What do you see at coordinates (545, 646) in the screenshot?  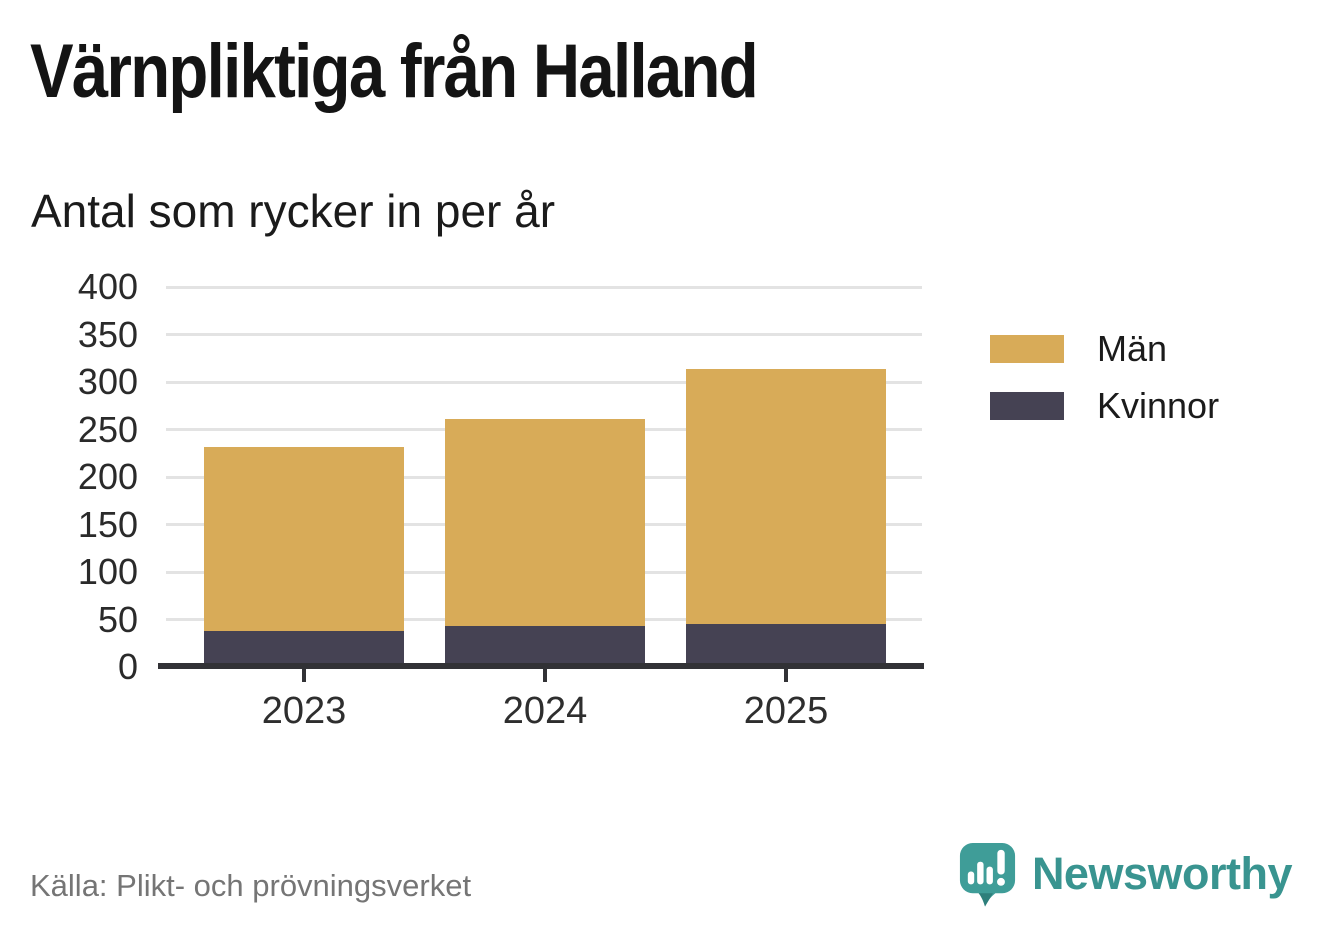 I see `bar-segment-kvinnor-2024` at bounding box center [545, 646].